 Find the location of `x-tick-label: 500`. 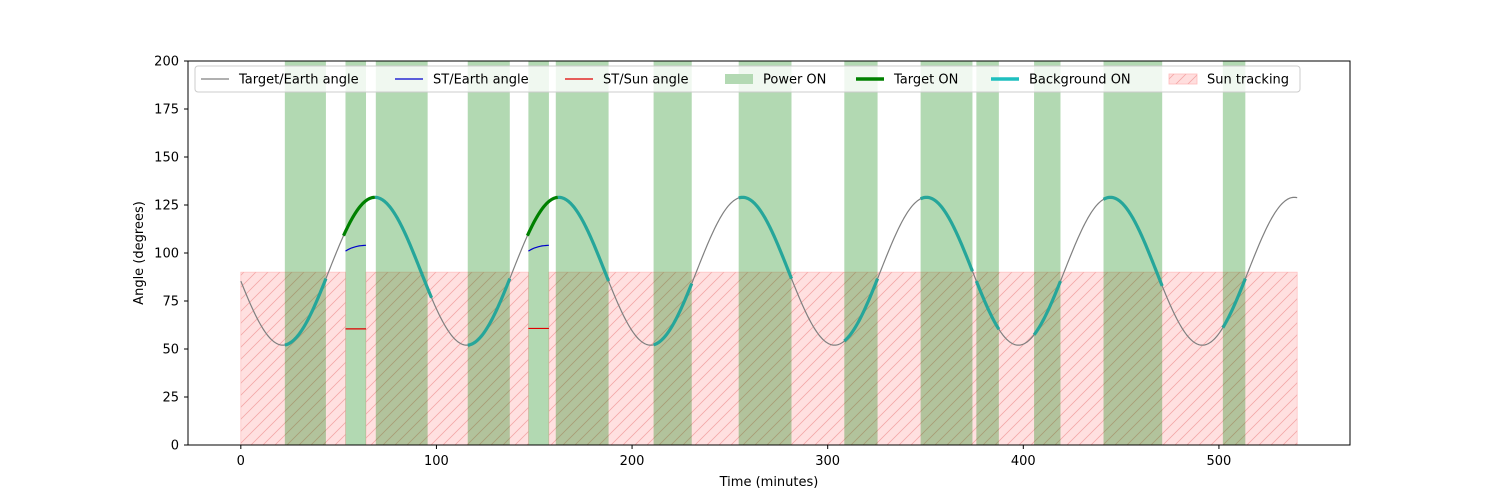

x-tick-label: 500 is located at coordinates (1219, 461).